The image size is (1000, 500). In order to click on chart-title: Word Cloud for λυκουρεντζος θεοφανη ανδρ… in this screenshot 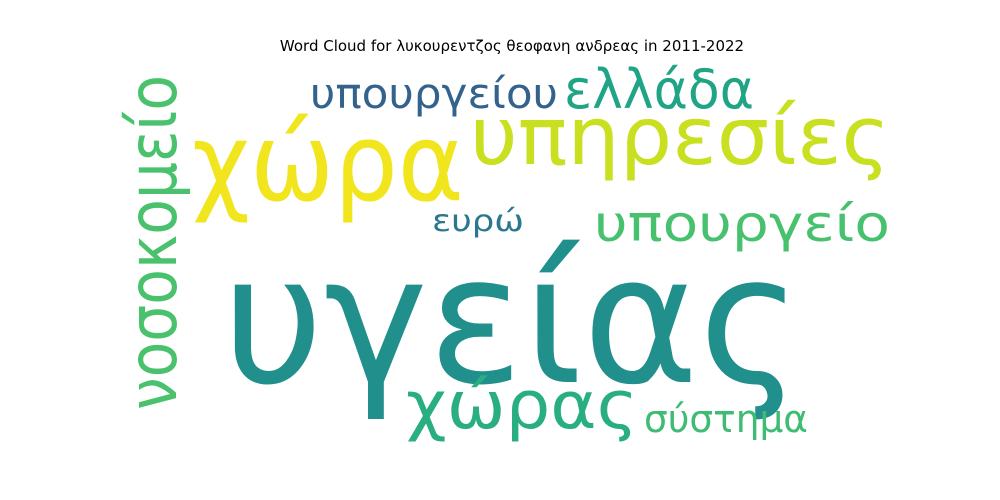, I will do `click(512, 46)`.